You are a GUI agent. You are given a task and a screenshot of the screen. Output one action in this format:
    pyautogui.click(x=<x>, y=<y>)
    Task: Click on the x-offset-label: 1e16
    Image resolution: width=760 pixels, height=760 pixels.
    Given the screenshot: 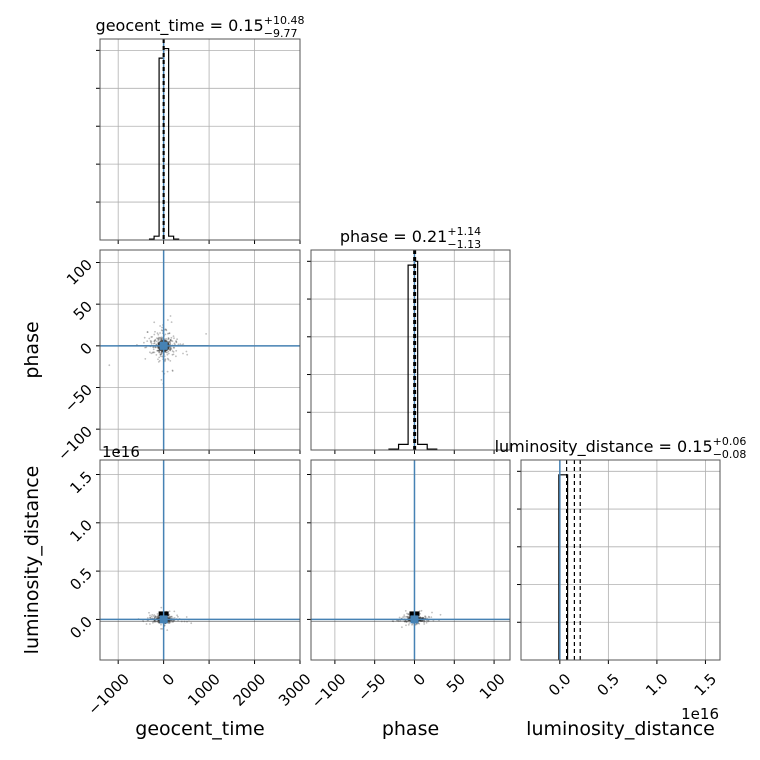 What is the action you would take?
    pyautogui.click(x=700, y=714)
    